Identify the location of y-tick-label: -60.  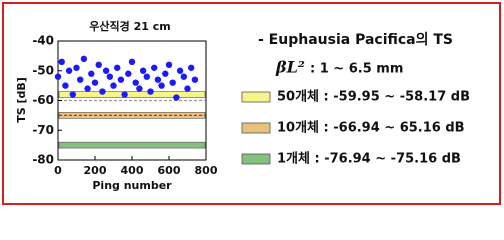
(43, 100).